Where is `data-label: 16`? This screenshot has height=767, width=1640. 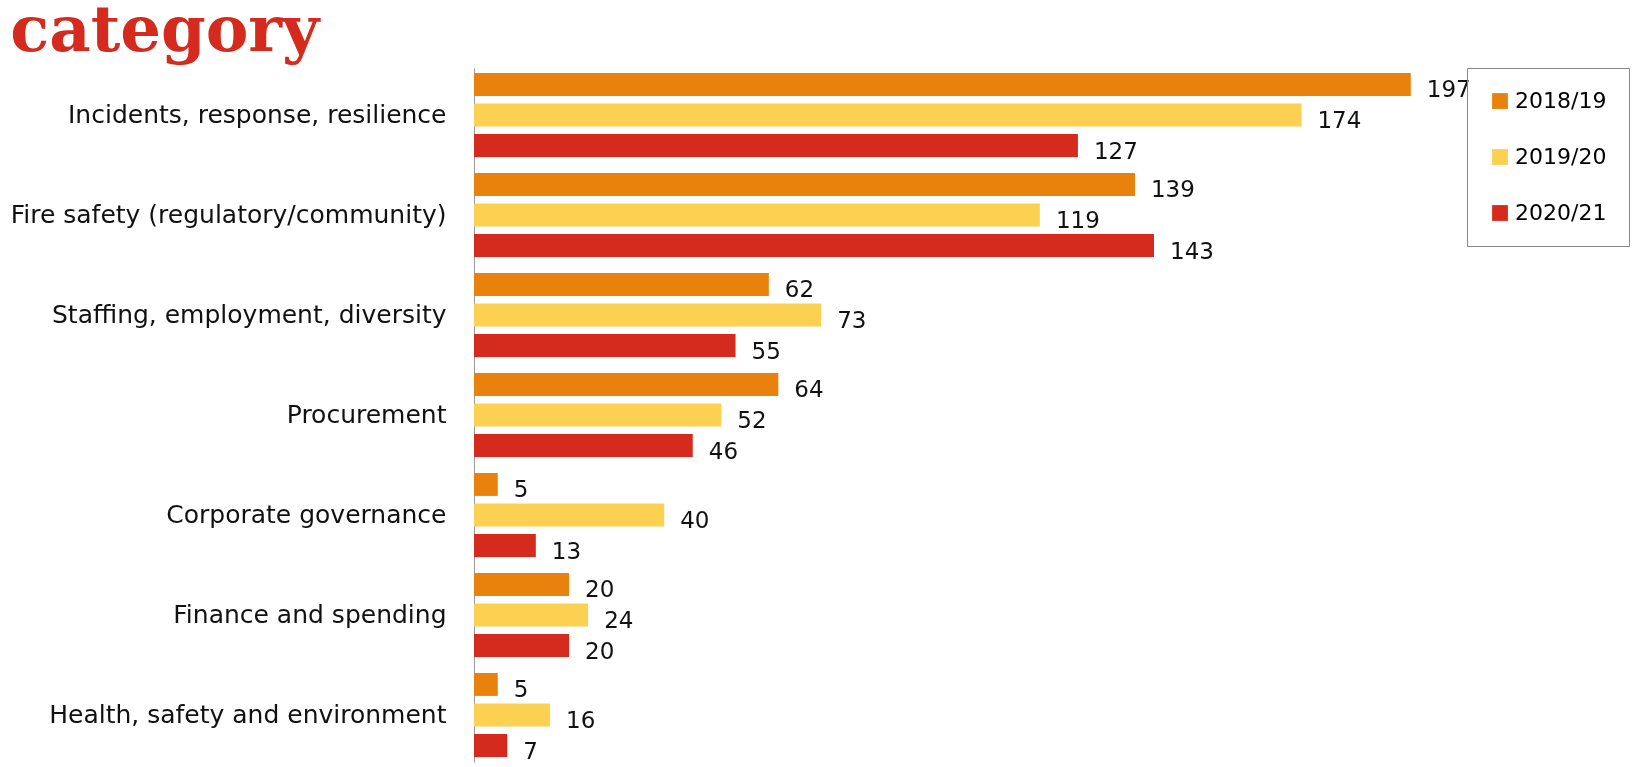
data-label: 16 is located at coordinates (581, 720).